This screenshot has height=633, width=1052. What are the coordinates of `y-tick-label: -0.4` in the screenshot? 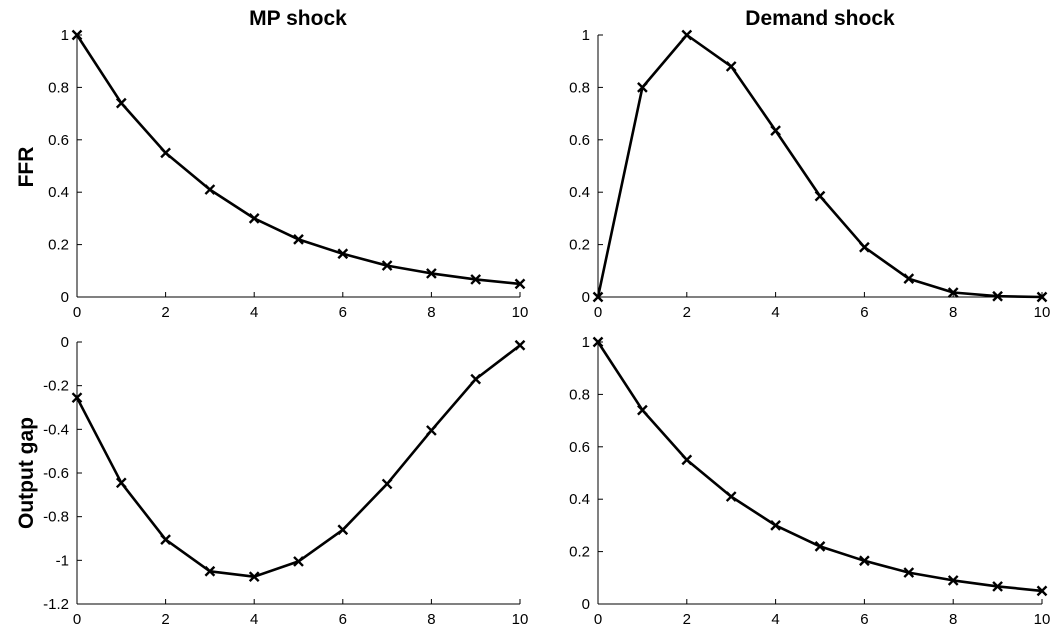 It's located at (56, 429).